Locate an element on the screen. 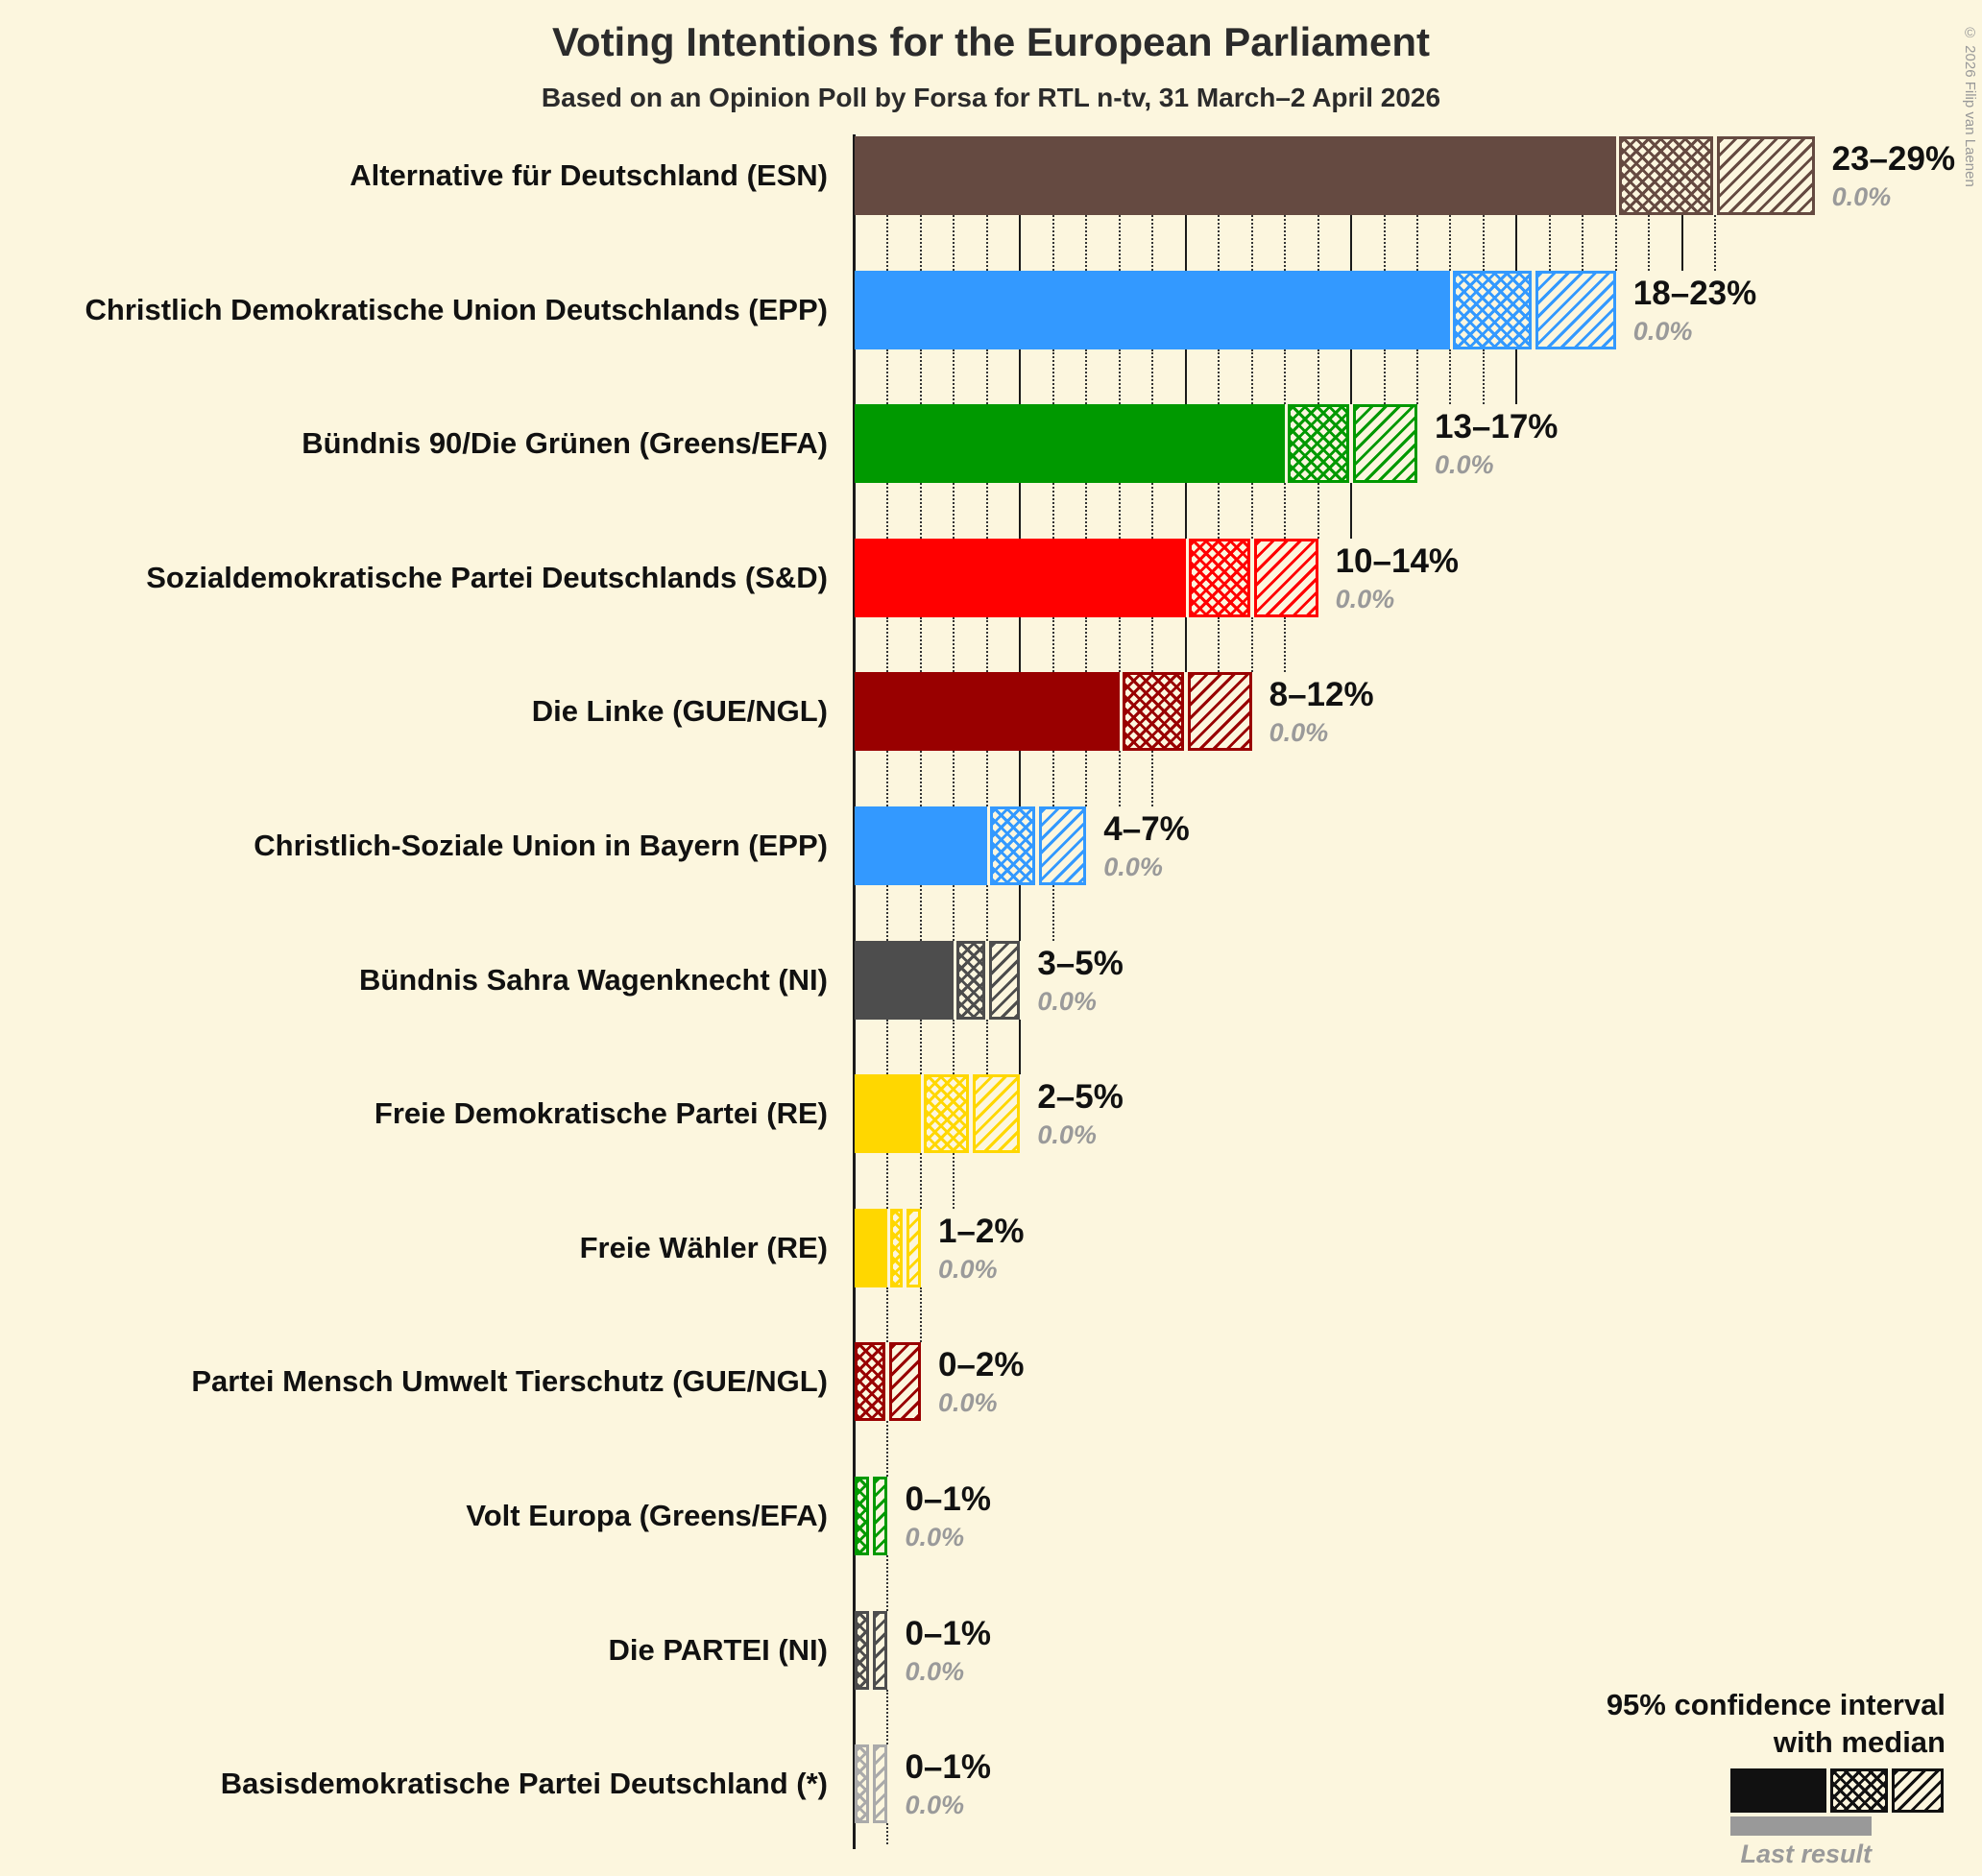 This screenshot has width=1982, height=1876. range-label: 0–2% is located at coordinates (981, 1365).